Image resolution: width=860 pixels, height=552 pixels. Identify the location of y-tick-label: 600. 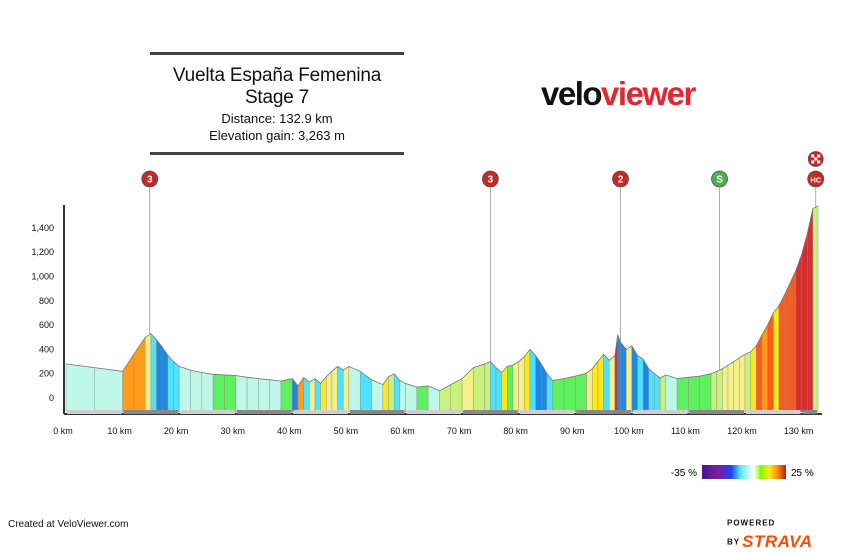
(46, 325).